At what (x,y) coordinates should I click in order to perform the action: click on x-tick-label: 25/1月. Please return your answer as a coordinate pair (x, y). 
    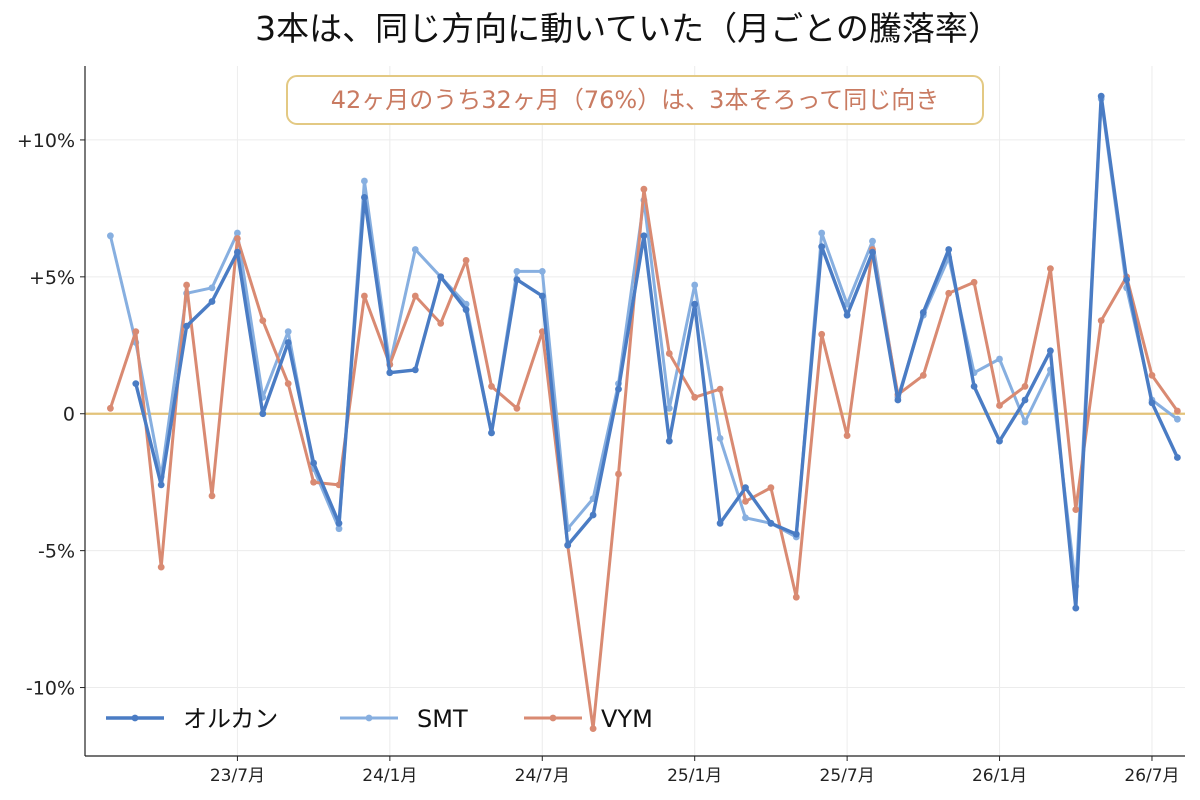
    Looking at the image, I should click on (694, 776).